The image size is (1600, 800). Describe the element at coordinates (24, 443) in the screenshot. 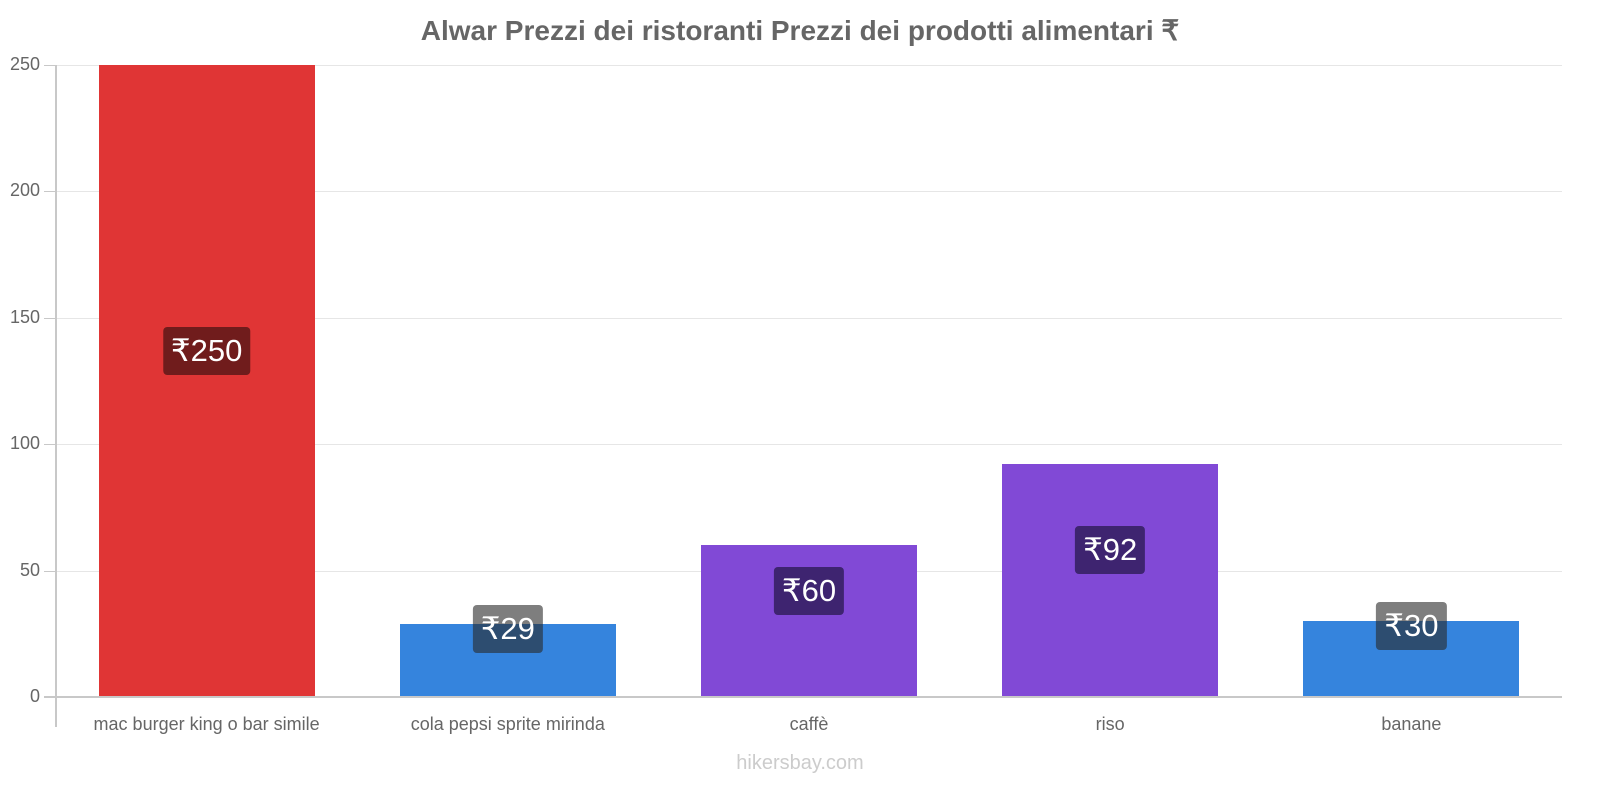

I see `y-tick-label: 100` at that location.